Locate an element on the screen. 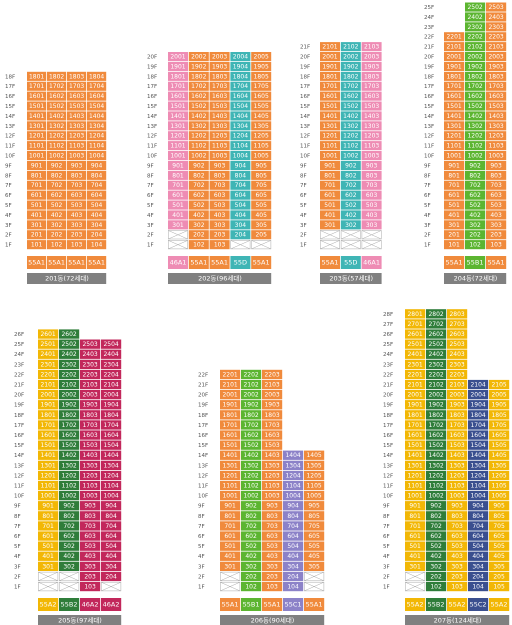 The width and height of the screenshot is (512, 625). unit-type: 55A1 is located at coordinates (76, 263).